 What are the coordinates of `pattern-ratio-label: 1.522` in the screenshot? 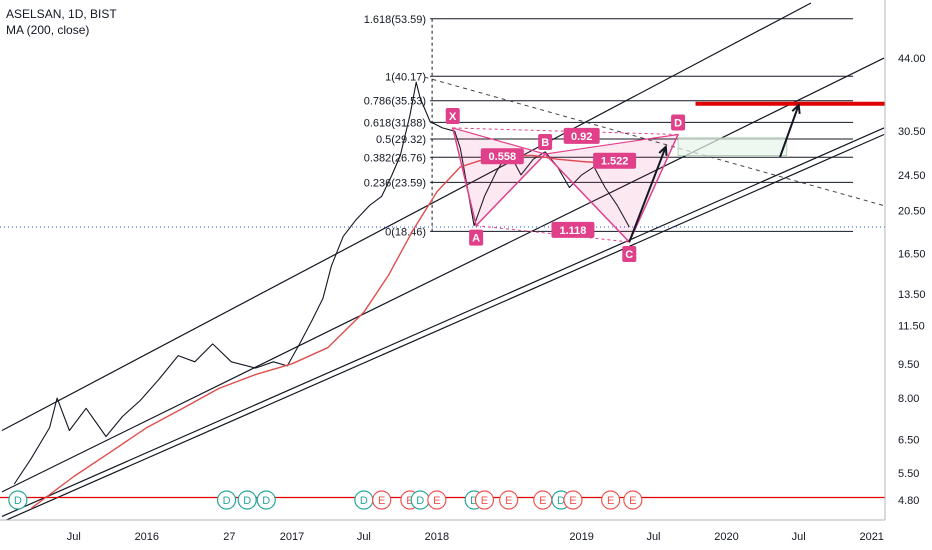 It's located at (615, 162).